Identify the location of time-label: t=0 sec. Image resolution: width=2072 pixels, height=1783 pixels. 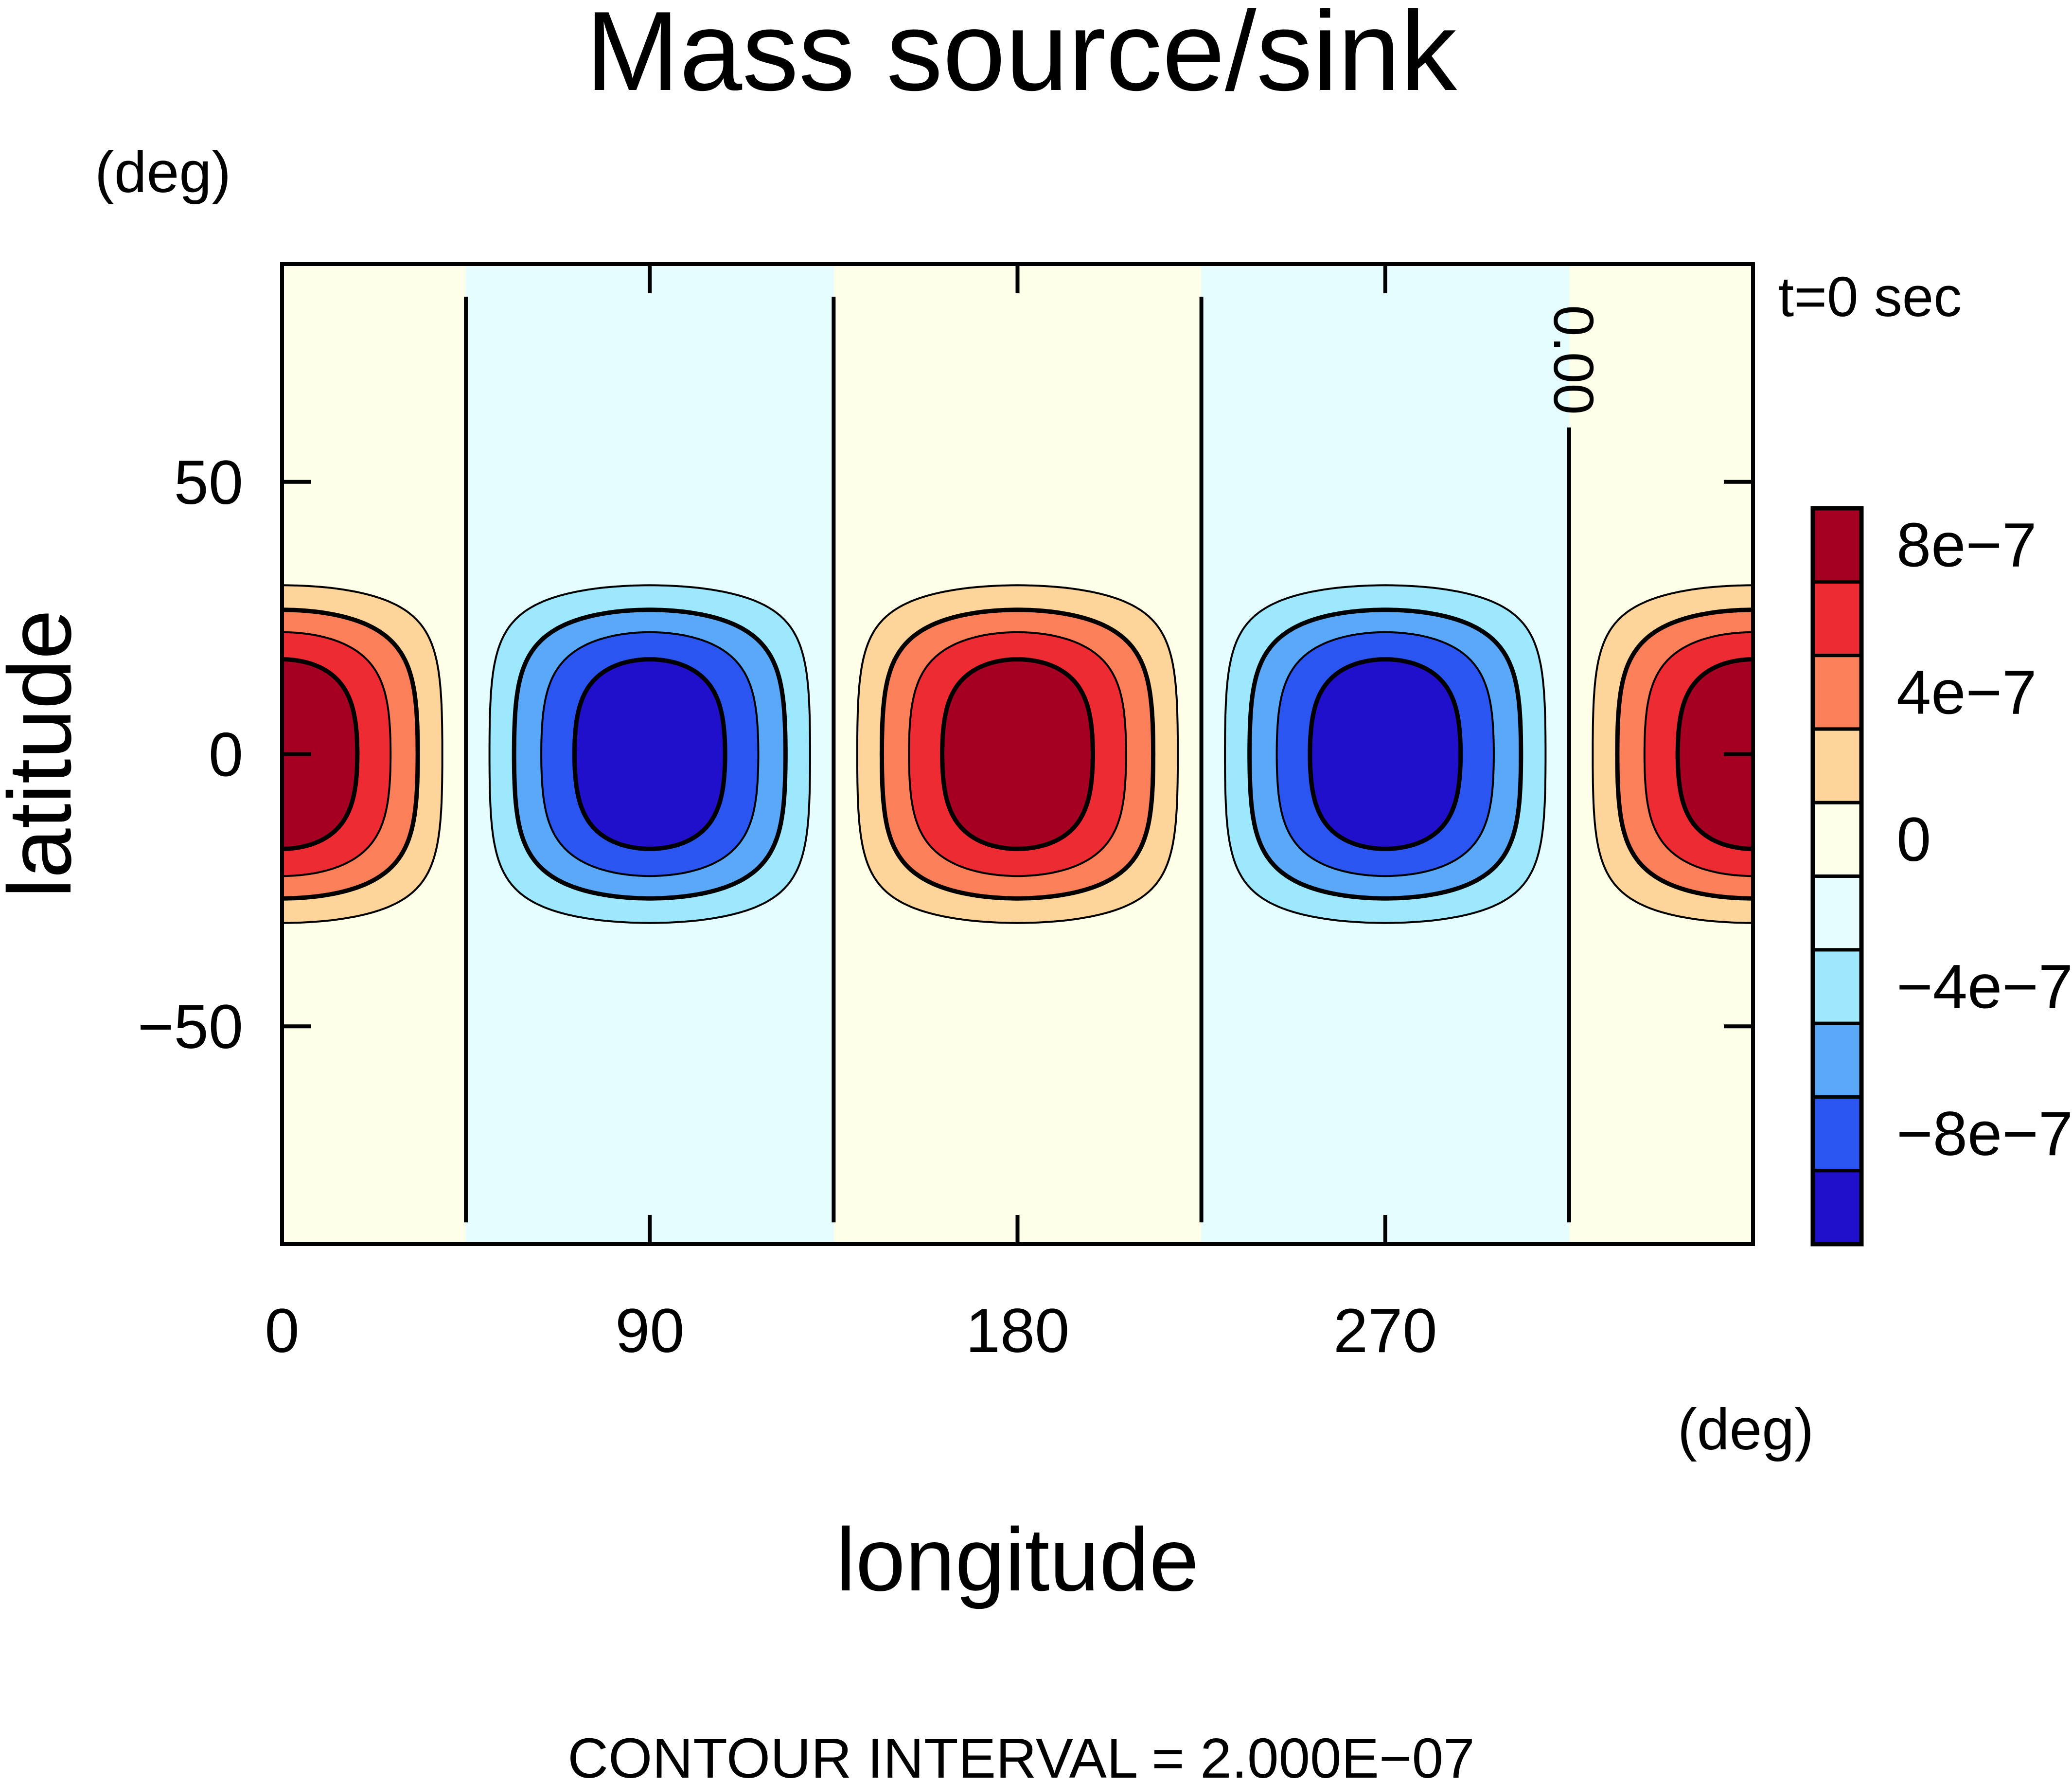
(1870, 296).